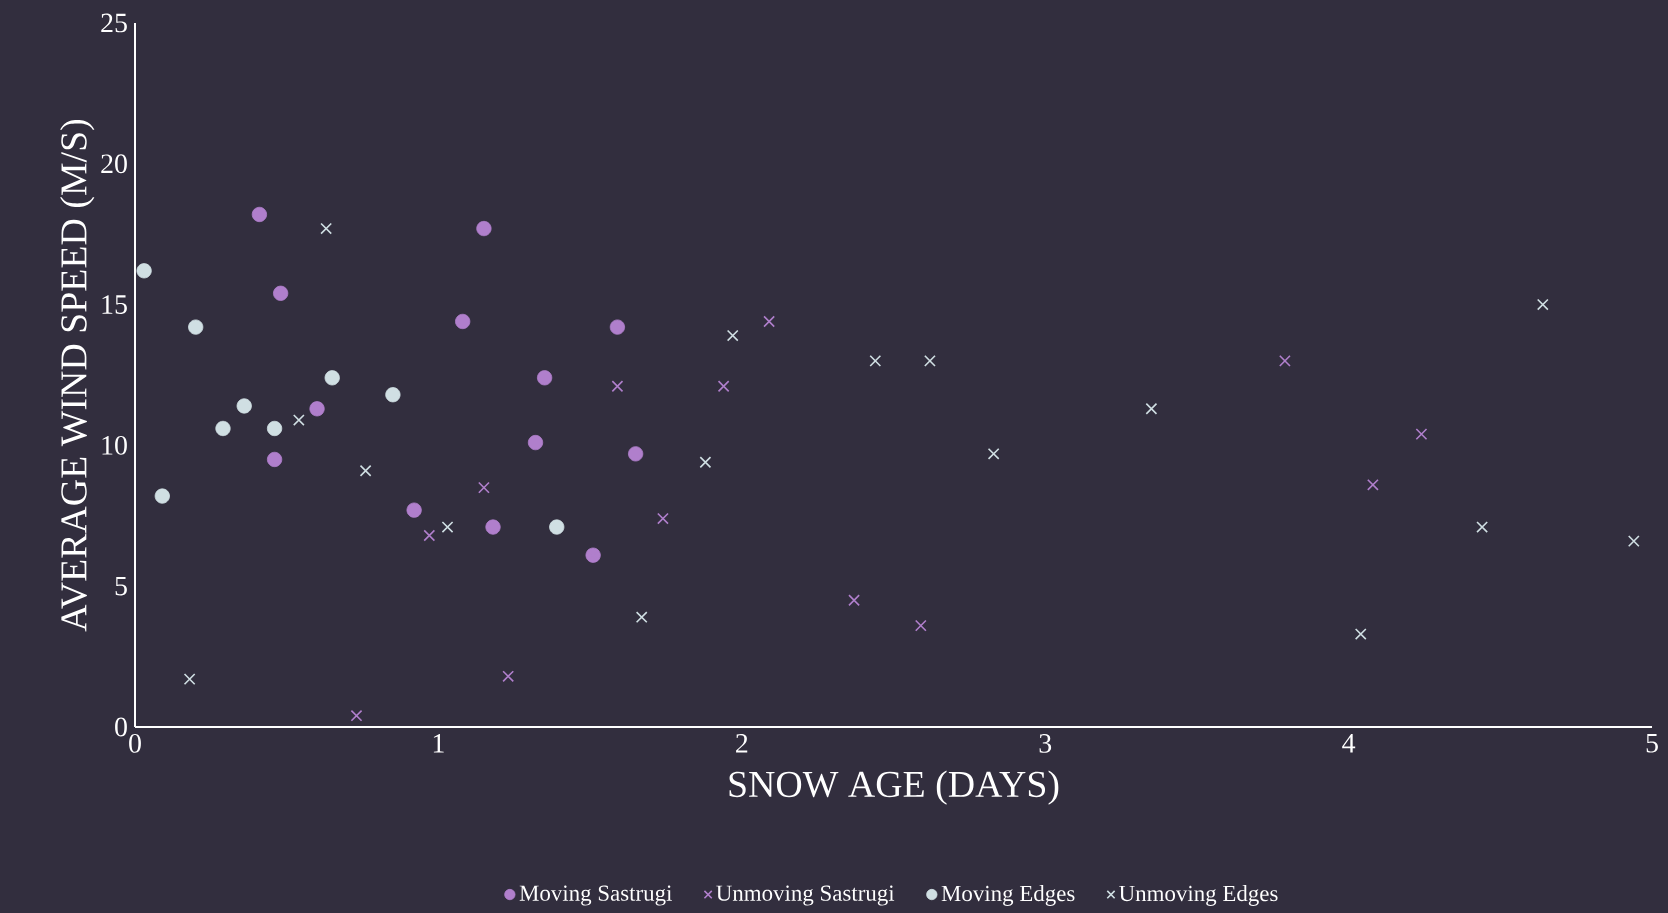 Image resolution: width=1668 pixels, height=913 pixels. Describe the element at coordinates (742, 743) in the screenshot. I see `x-tick-label: 2` at that location.